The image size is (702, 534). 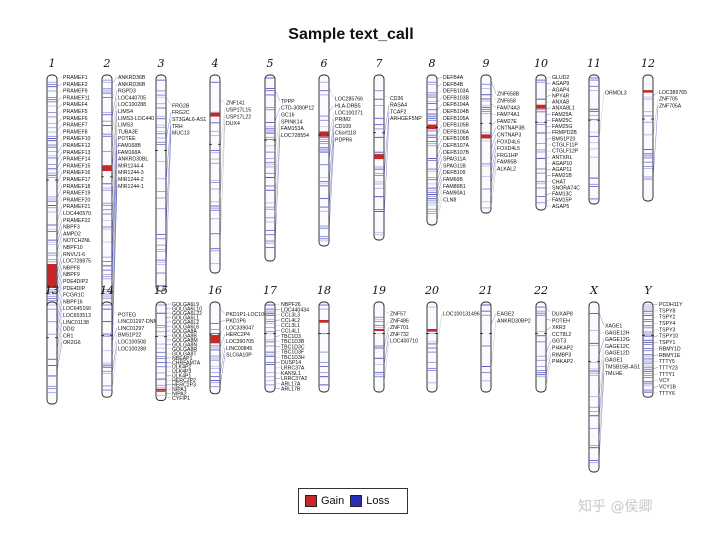 What do you see at coordinates (270, 63) in the screenshot?
I see `chr-5-label: 5` at bounding box center [270, 63].